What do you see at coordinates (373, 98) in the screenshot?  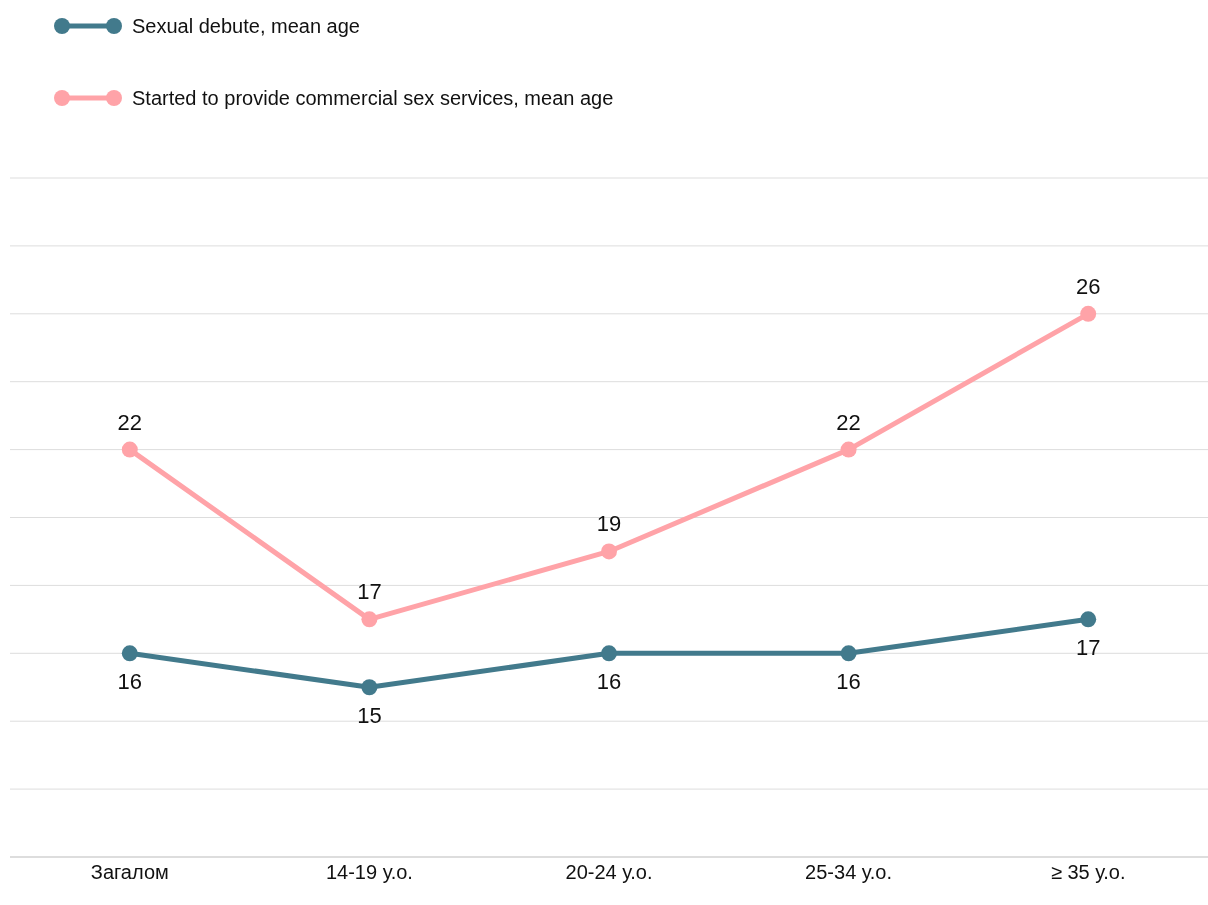 I see `legend-label: Started to provide commercial sex services, mean age` at bounding box center [373, 98].